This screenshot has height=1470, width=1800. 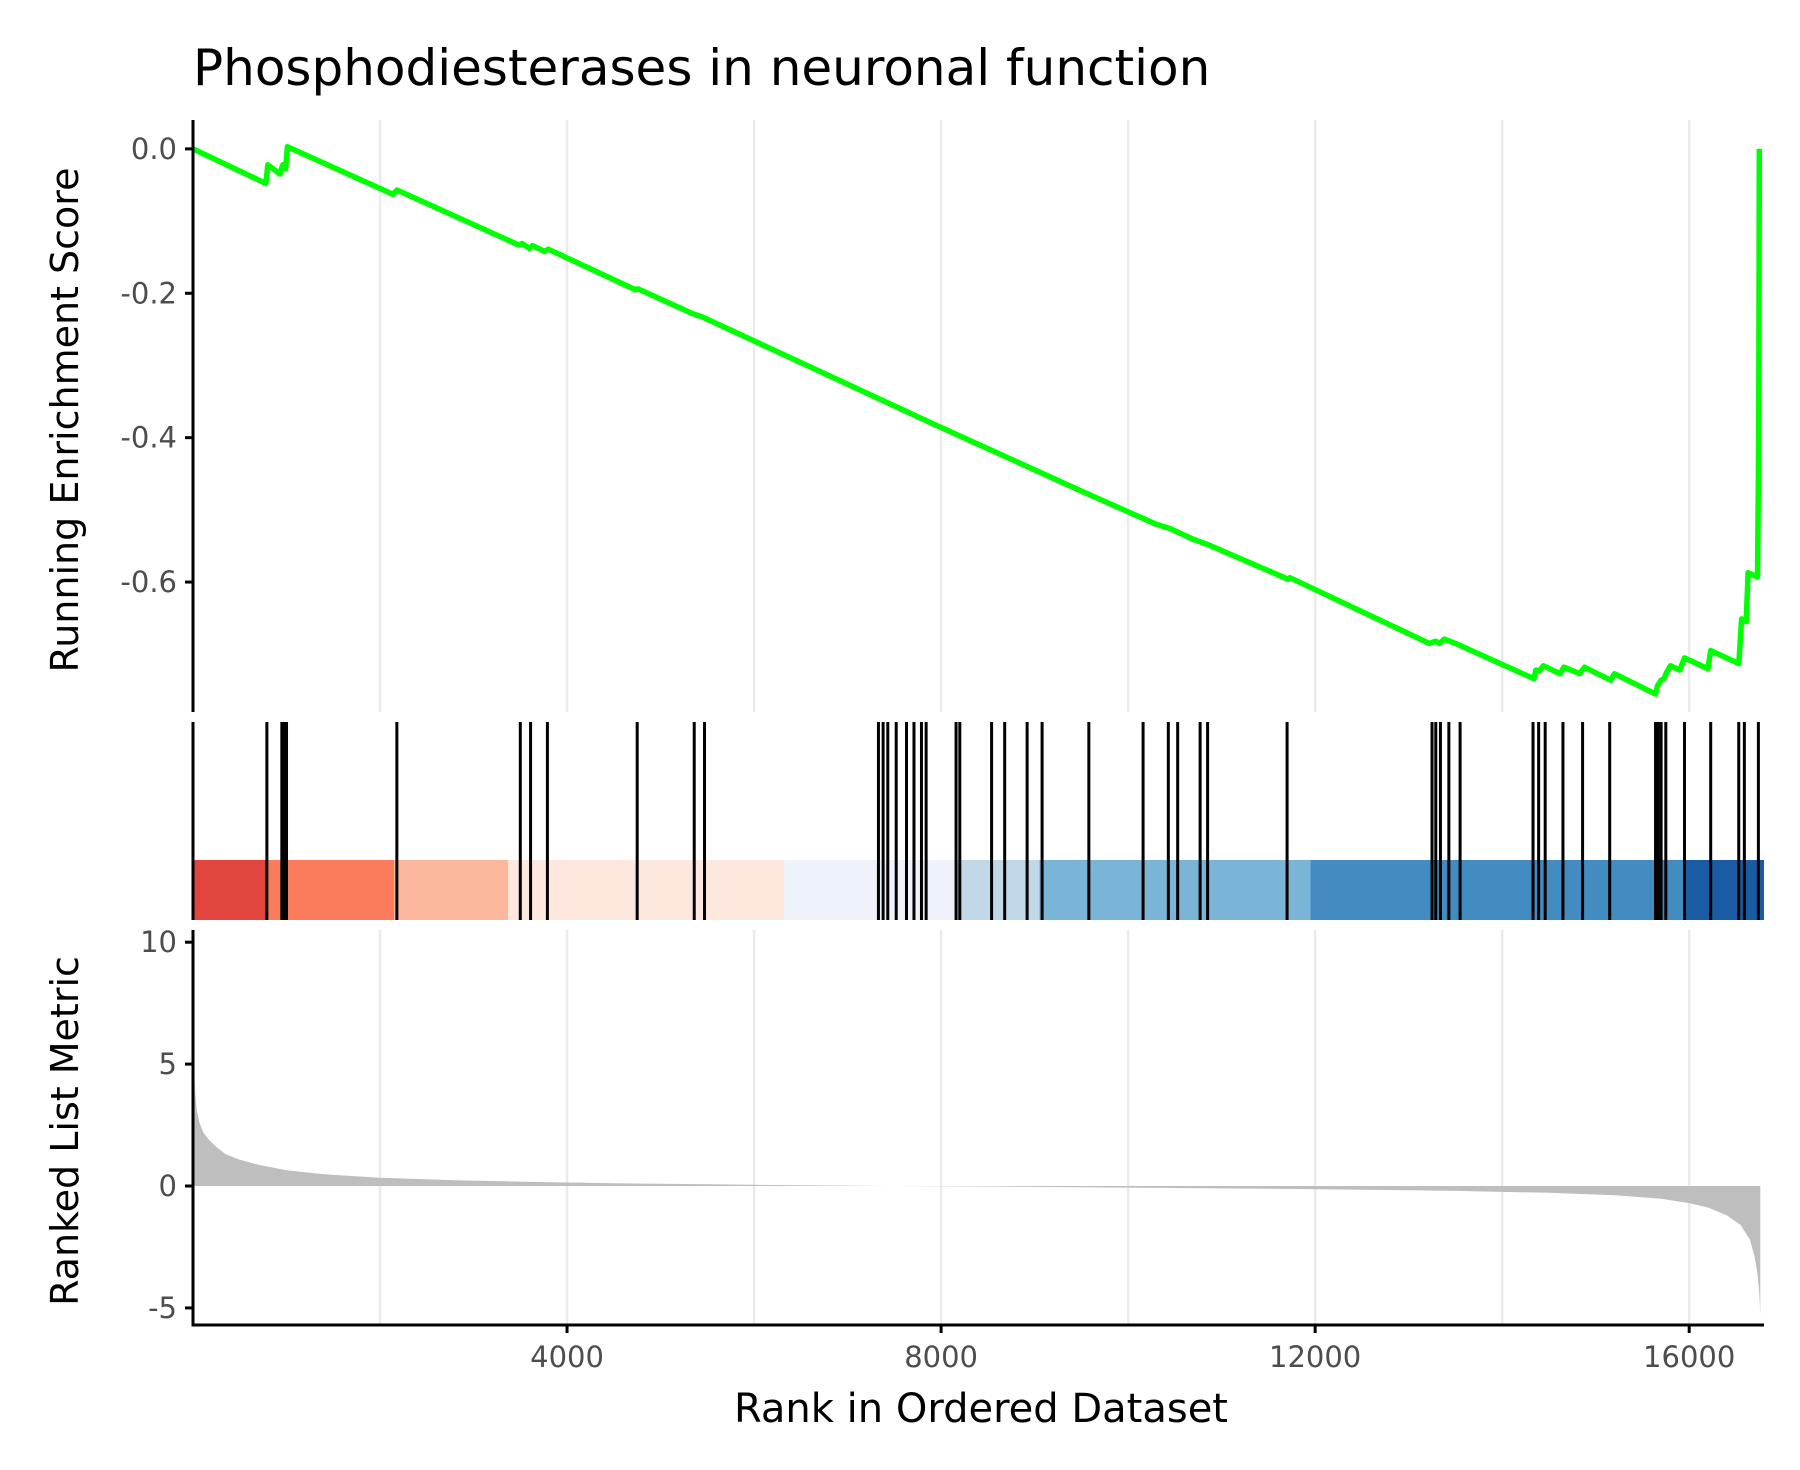 What do you see at coordinates (148, 438) in the screenshot?
I see `y-tick-label-enrichment-2: -0.4` at bounding box center [148, 438].